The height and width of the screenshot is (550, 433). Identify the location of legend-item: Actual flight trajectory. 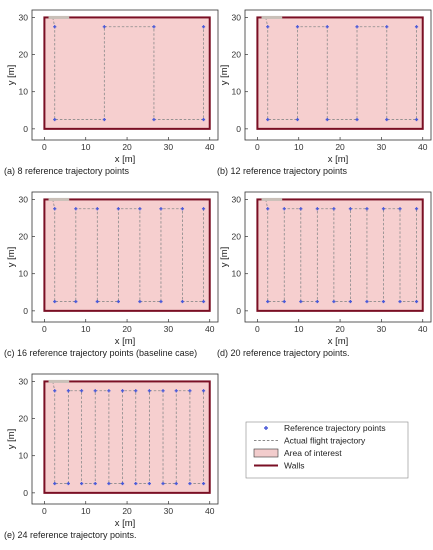
(310, 441).